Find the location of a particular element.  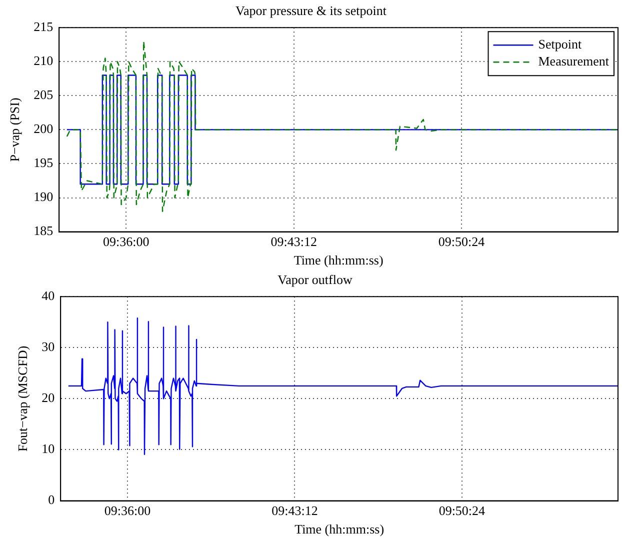

y-tick-label: 10 is located at coordinates (48, 448).